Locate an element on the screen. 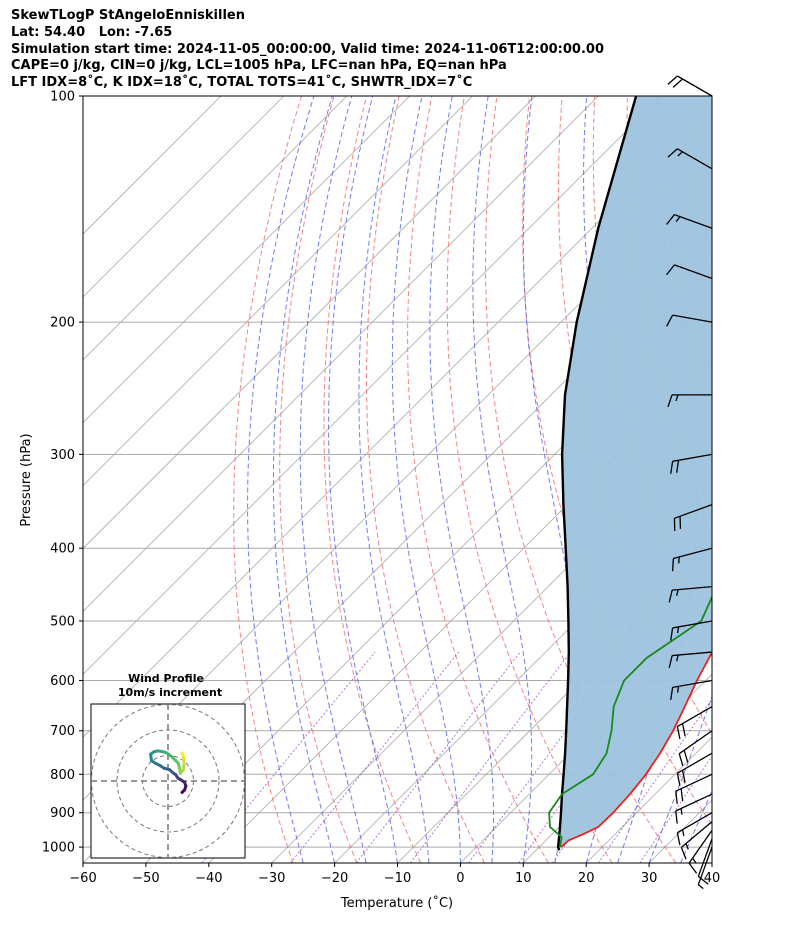  title-station: SkewTLogP StAngeloEnniskillen is located at coordinates (128, 15).